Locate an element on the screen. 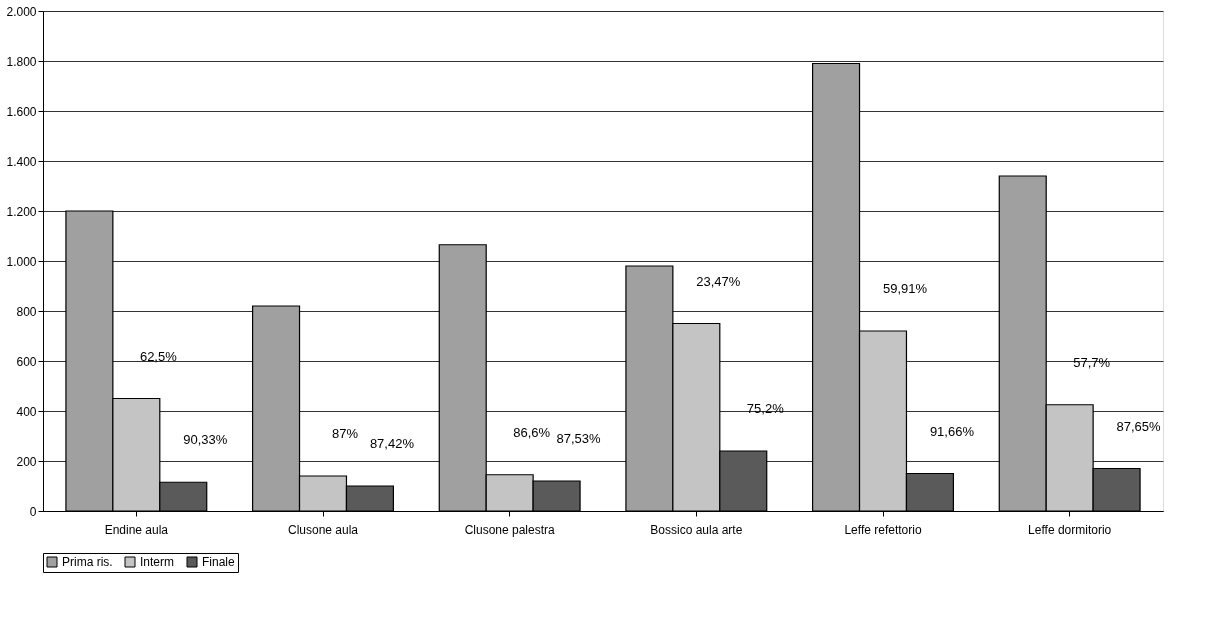 The height and width of the screenshot is (624, 1220). annotation: 59,91% is located at coordinates (905, 288).